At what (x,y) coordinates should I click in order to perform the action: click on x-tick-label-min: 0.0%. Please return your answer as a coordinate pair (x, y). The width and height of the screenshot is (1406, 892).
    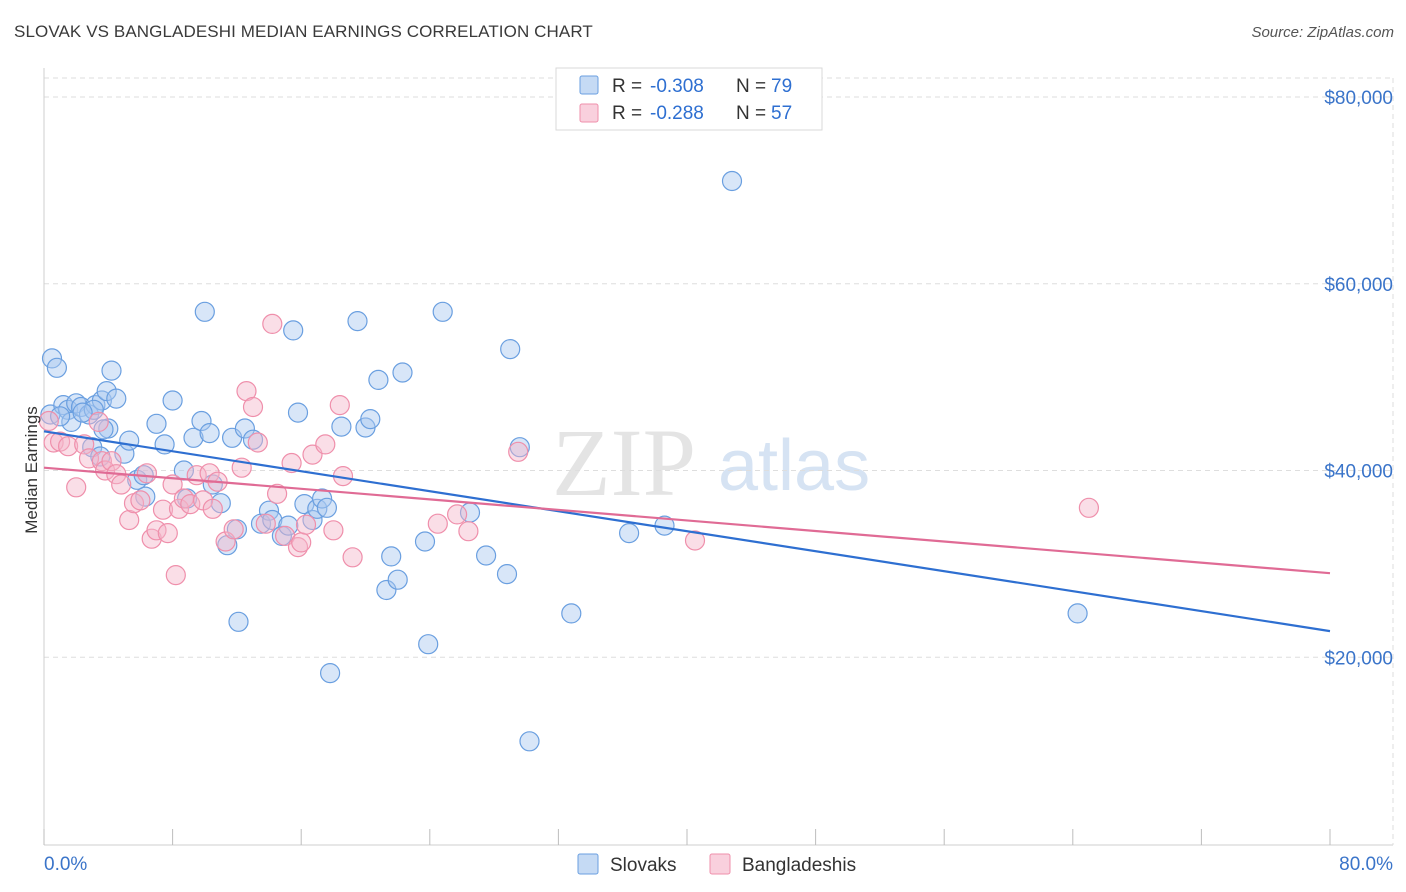
    Looking at the image, I should click on (65, 864).